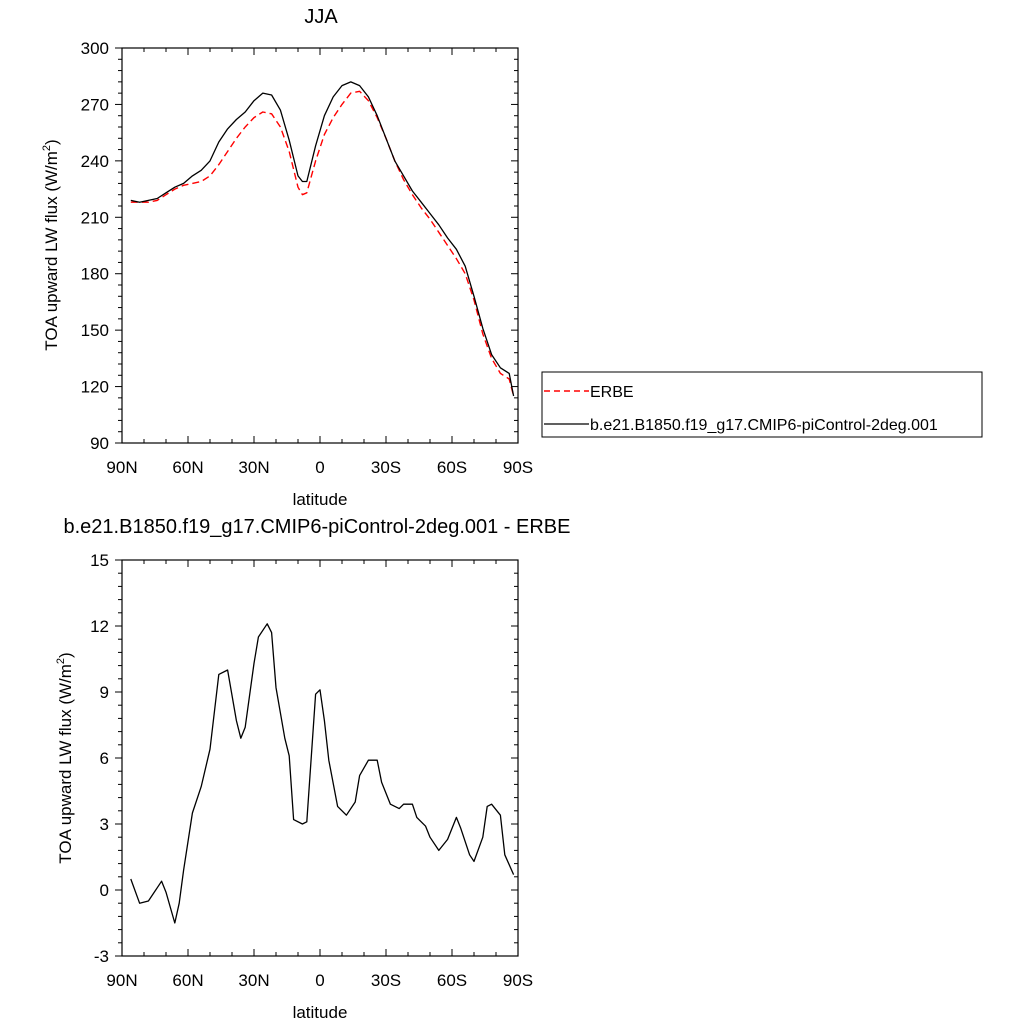 This screenshot has width=1024, height=1024. What do you see at coordinates (99, 560) in the screenshot?
I see `y-tick-label: 15` at bounding box center [99, 560].